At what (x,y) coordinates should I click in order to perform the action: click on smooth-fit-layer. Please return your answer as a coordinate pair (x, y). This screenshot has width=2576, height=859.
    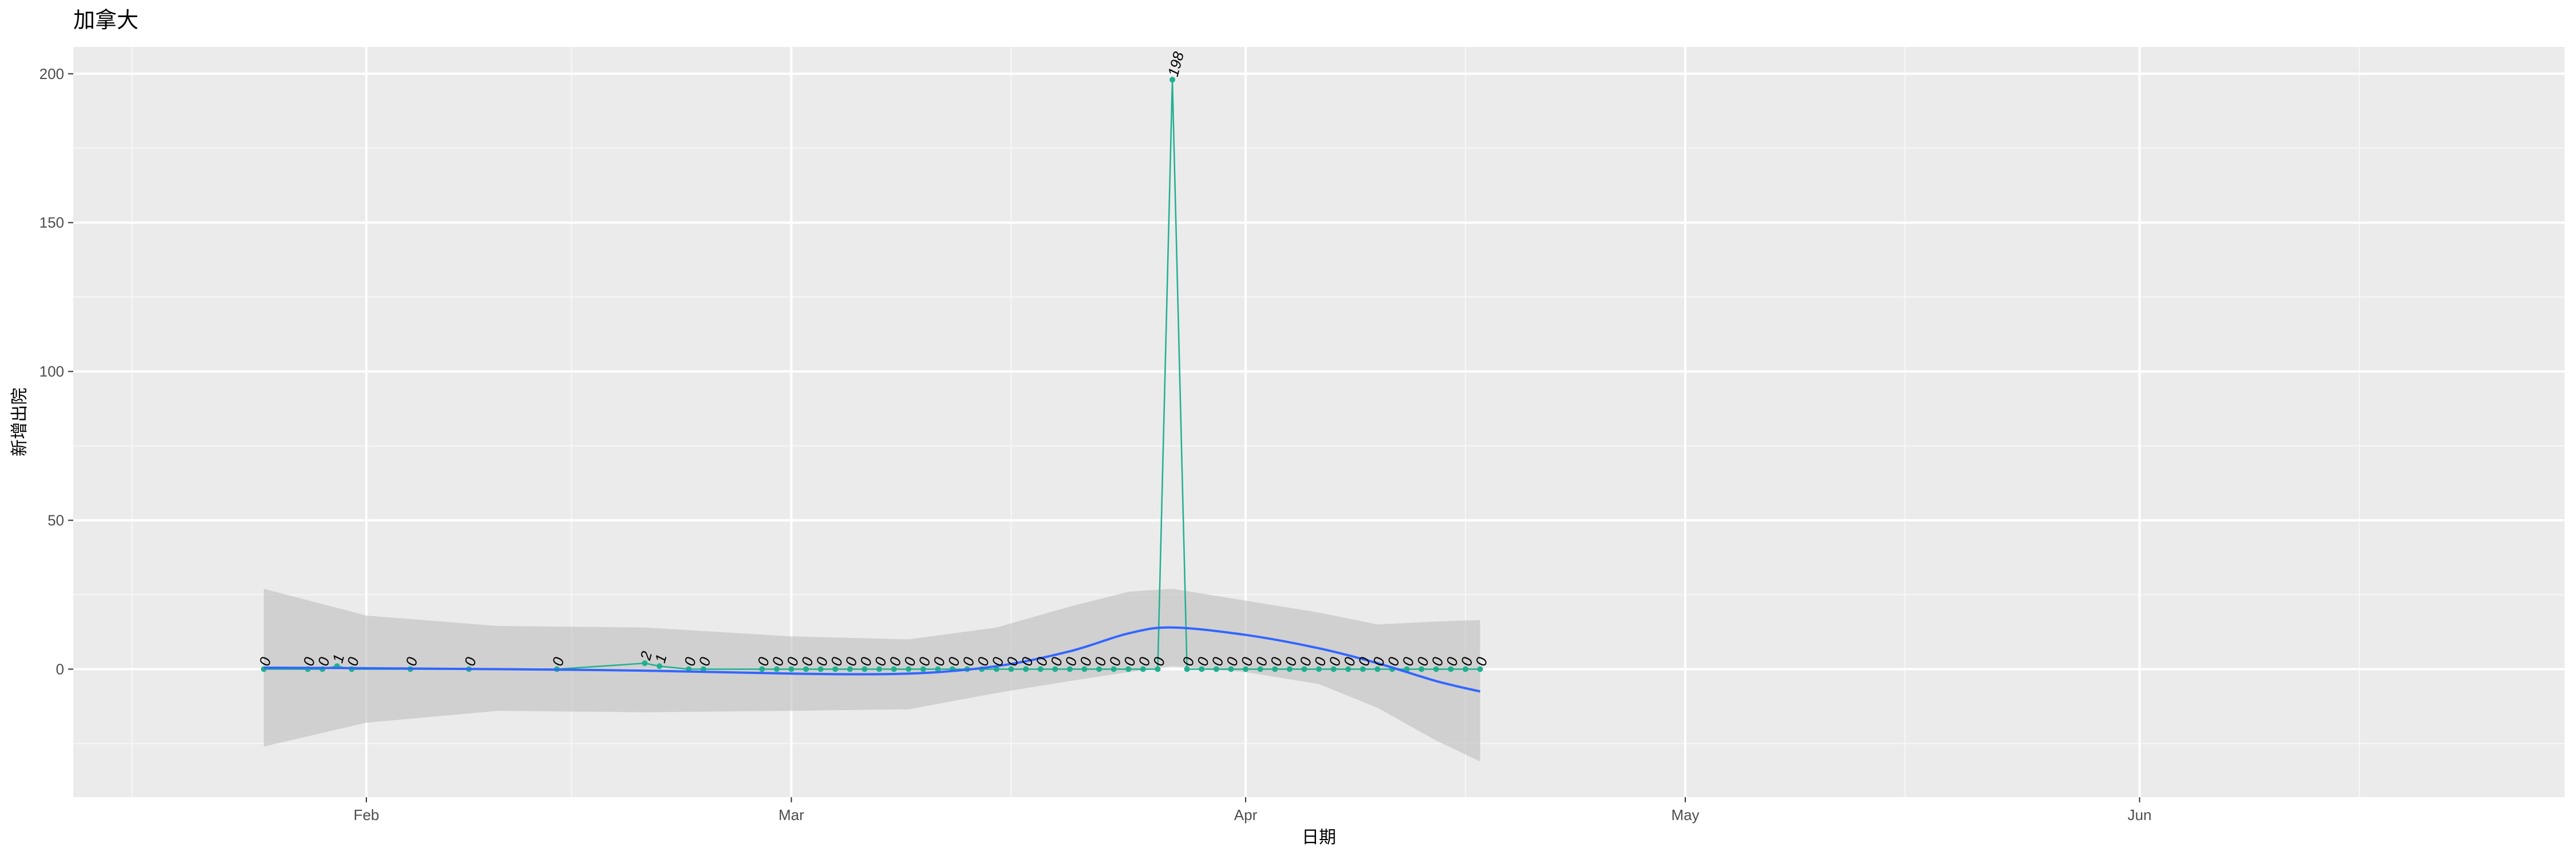
    Looking at the image, I should click on (872, 659).